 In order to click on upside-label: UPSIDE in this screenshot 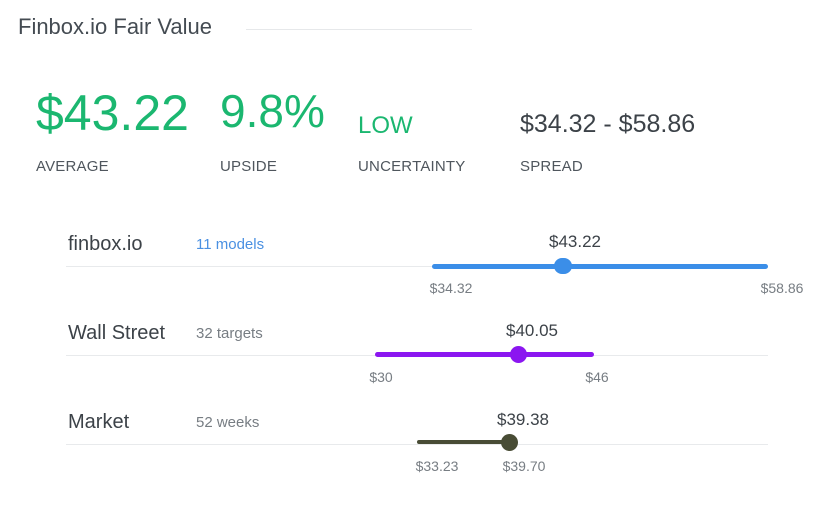, I will do `click(249, 166)`.